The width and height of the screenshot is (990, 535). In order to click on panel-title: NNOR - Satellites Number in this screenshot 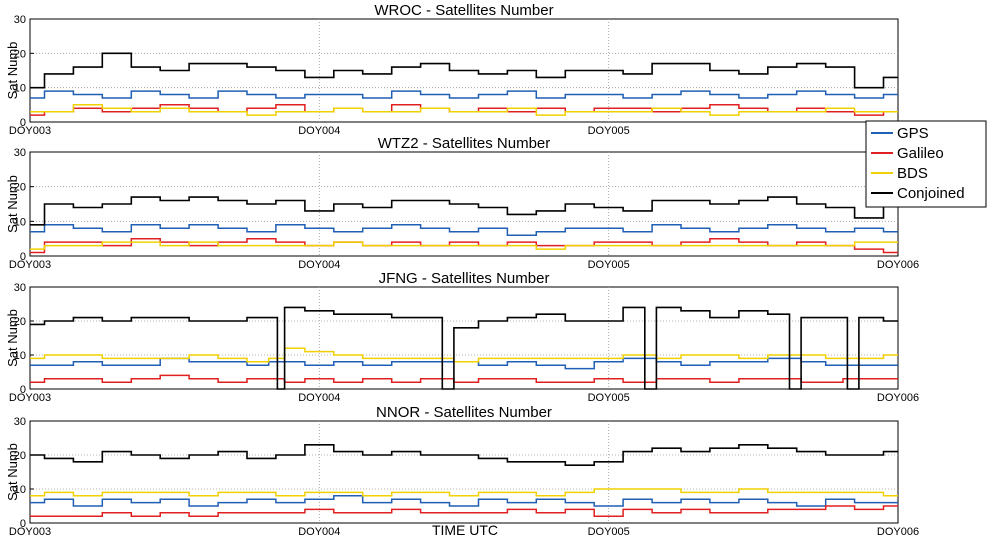, I will do `click(464, 412)`.